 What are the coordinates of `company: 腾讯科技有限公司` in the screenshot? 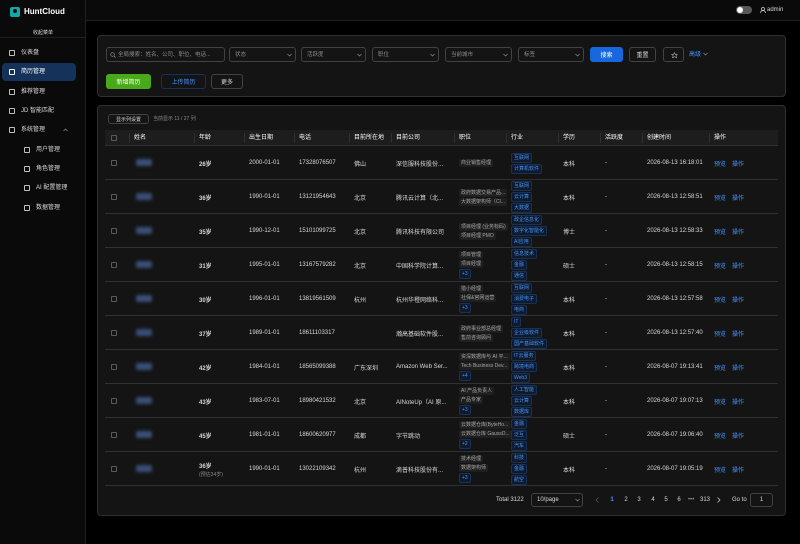 It's located at (420, 232).